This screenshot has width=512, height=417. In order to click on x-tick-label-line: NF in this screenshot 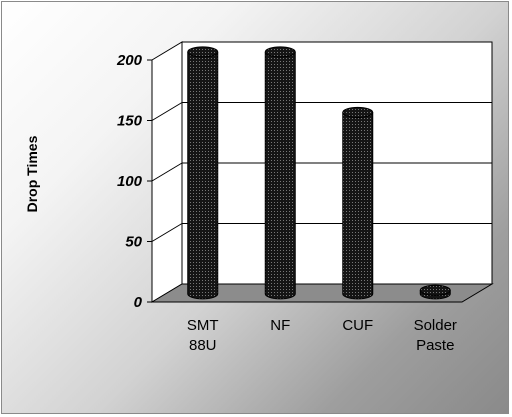, I will do `click(280, 325)`.